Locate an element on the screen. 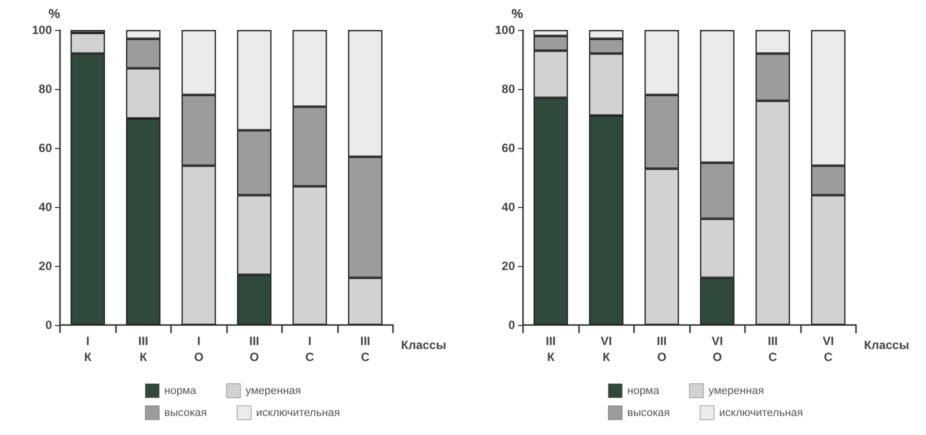 This screenshot has height=435, width=926. x-tick-label: VI К is located at coordinates (606, 349).